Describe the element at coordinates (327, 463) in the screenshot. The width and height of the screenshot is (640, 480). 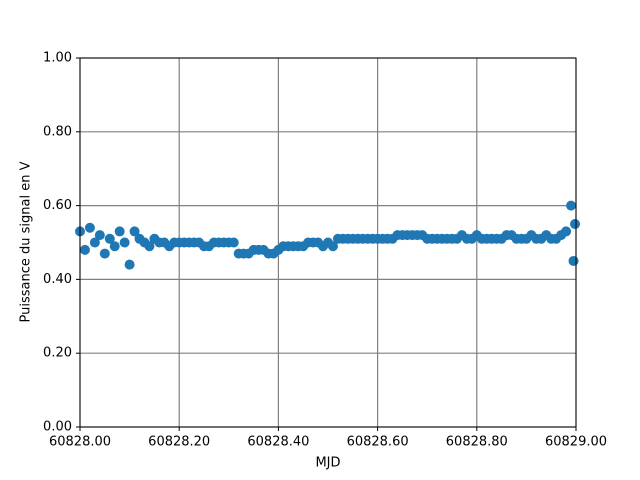
I see `x-axis-label: MJD` at that location.